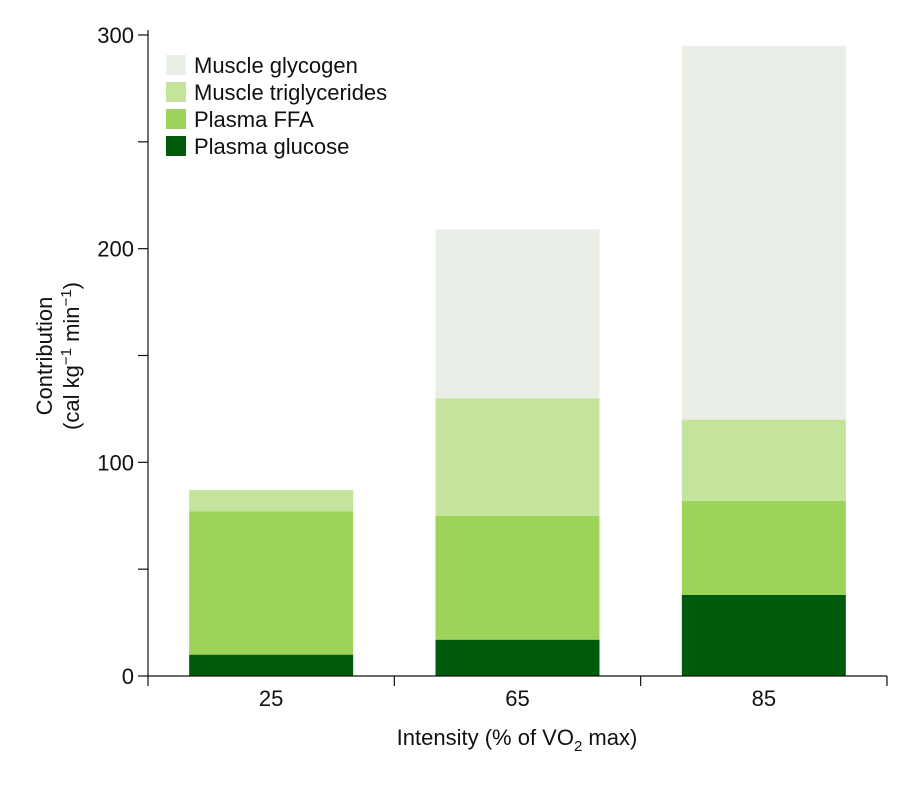 Image resolution: width=912 pixels, height=787 pixels. Describe the element at coordinates (115, 35) in the screenshot. I see `y-tick-label: 300` at that location.